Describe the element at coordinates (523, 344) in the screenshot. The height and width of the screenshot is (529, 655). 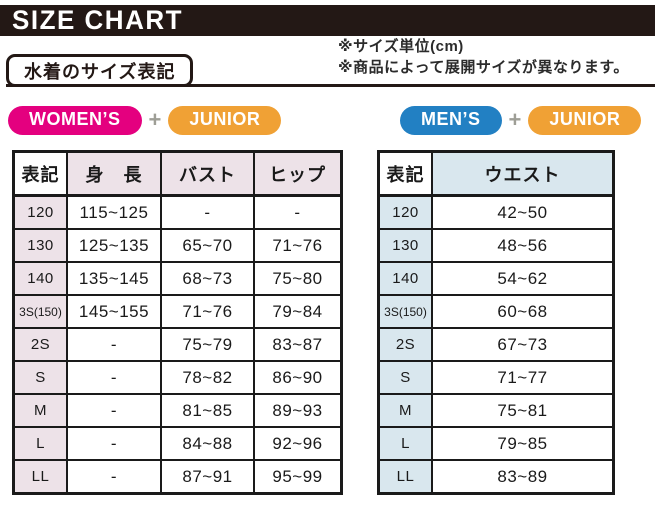
I see `size-value-cell: 67~73` at that location.